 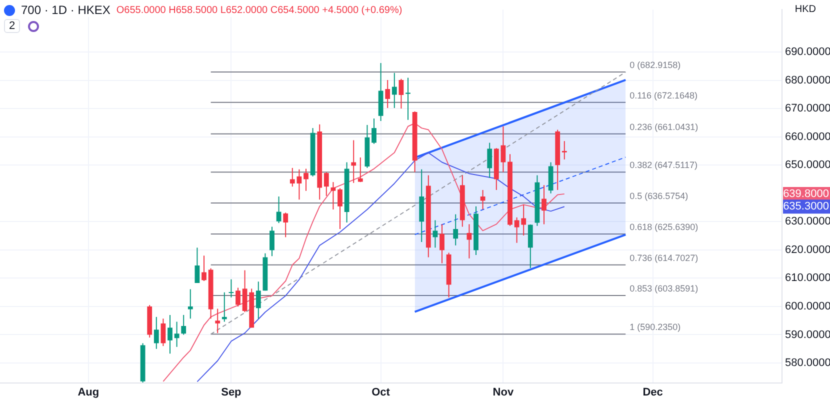 What do you see at coordinates (655, 65) in the screenshot?
I see `ref-line-label: 0 (682.9158)` at bounding box center [655, 65].